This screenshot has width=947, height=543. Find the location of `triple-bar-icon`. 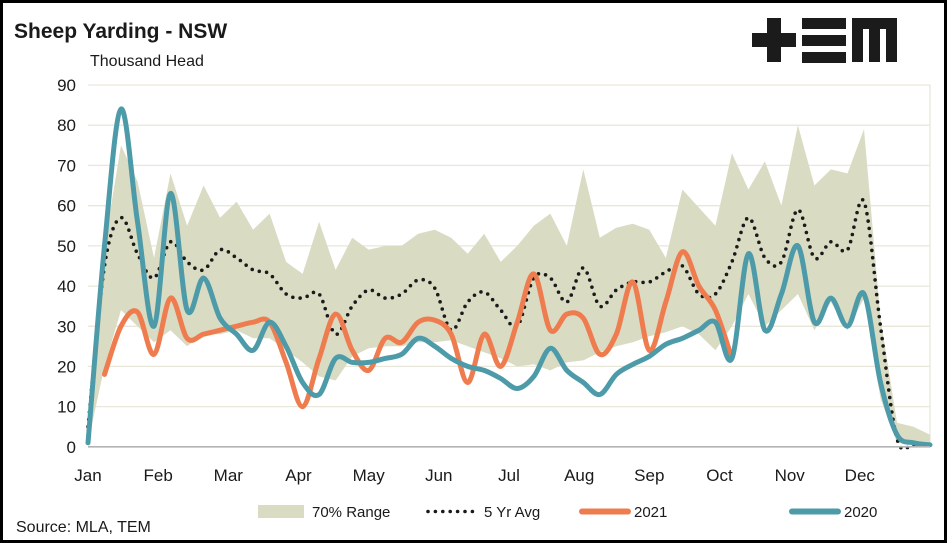

triple-bar-icon is located at coordinates (824, 40).